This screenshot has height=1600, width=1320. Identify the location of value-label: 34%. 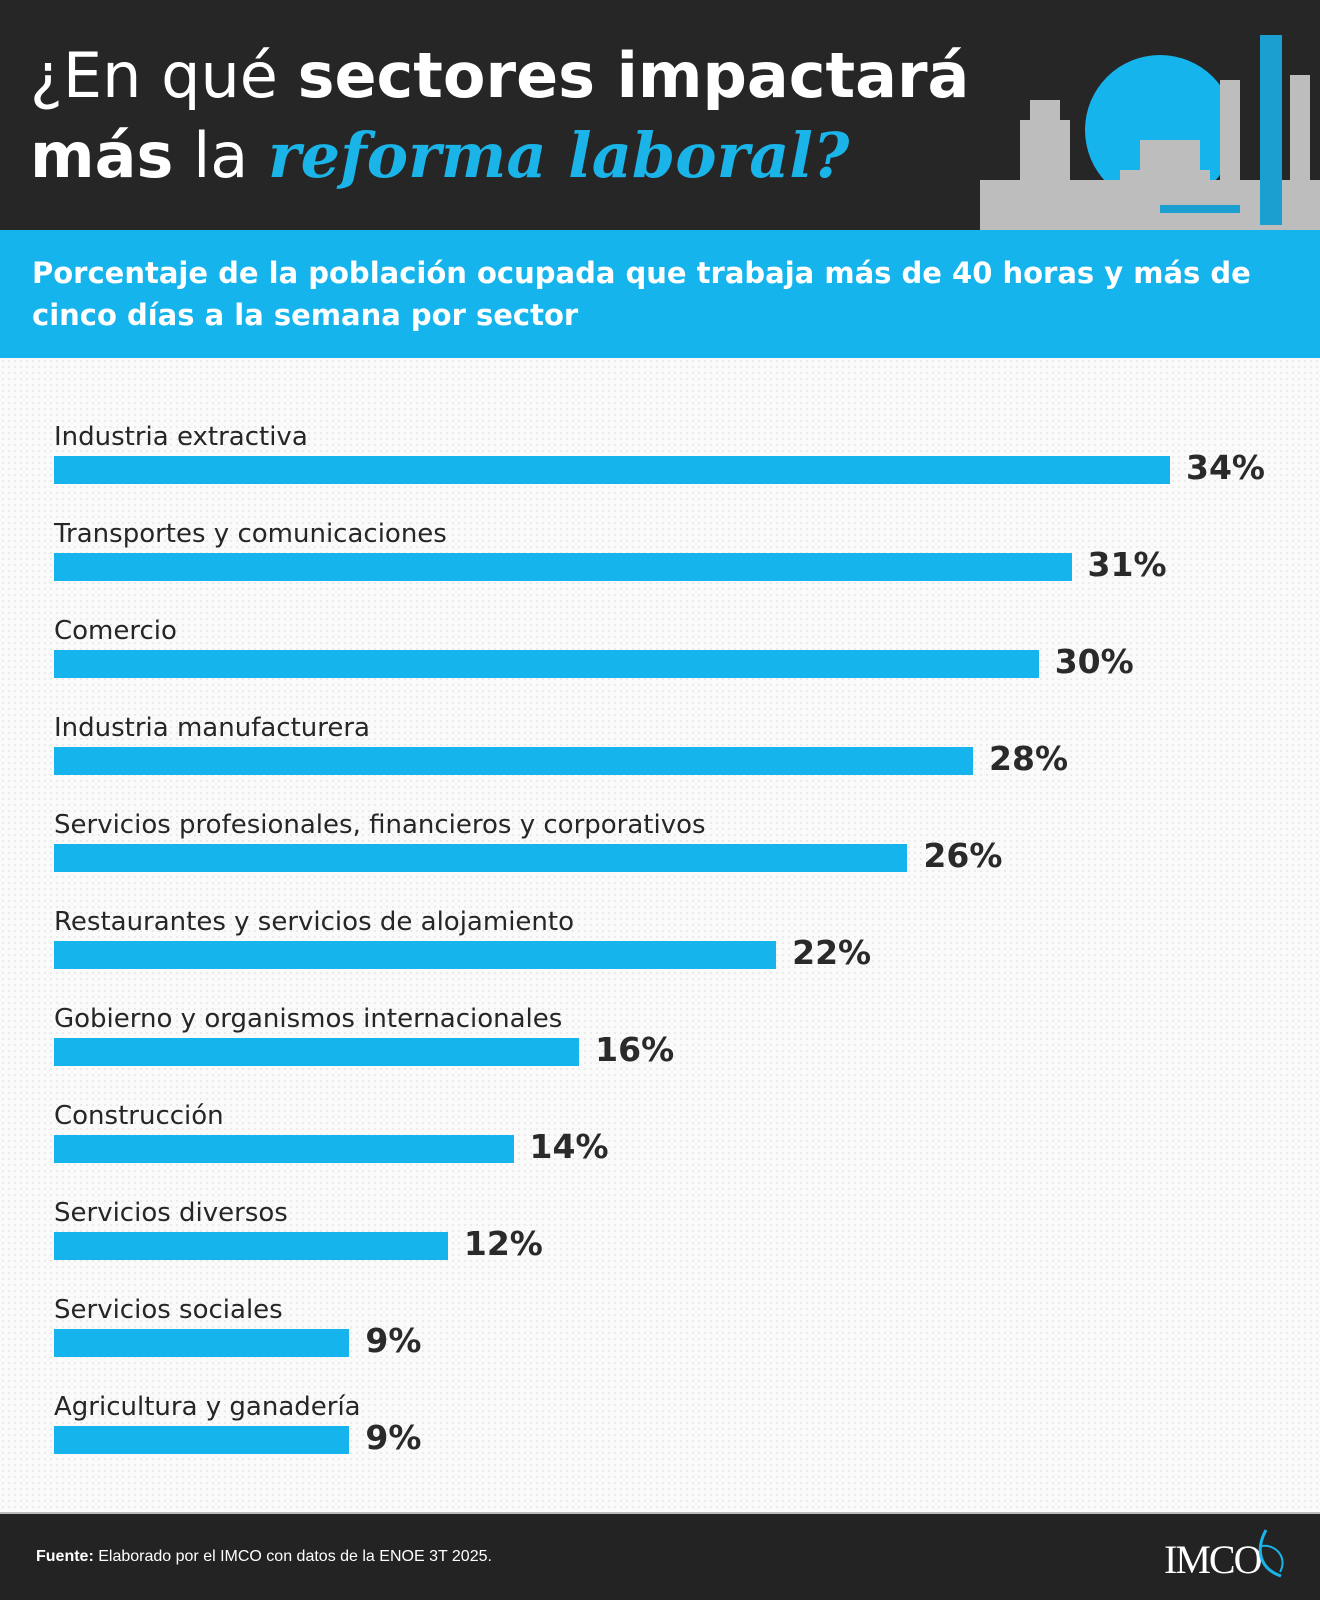
(1225, 467).